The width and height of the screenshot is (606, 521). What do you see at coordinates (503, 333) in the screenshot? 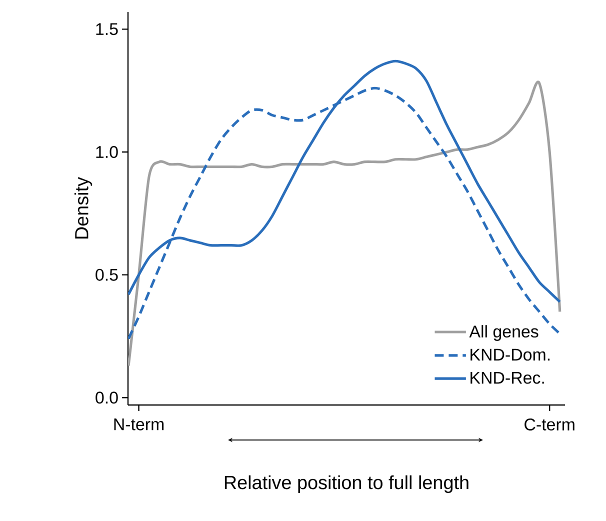
I see `legend-label: All genes` at bounding box center [503, 333].